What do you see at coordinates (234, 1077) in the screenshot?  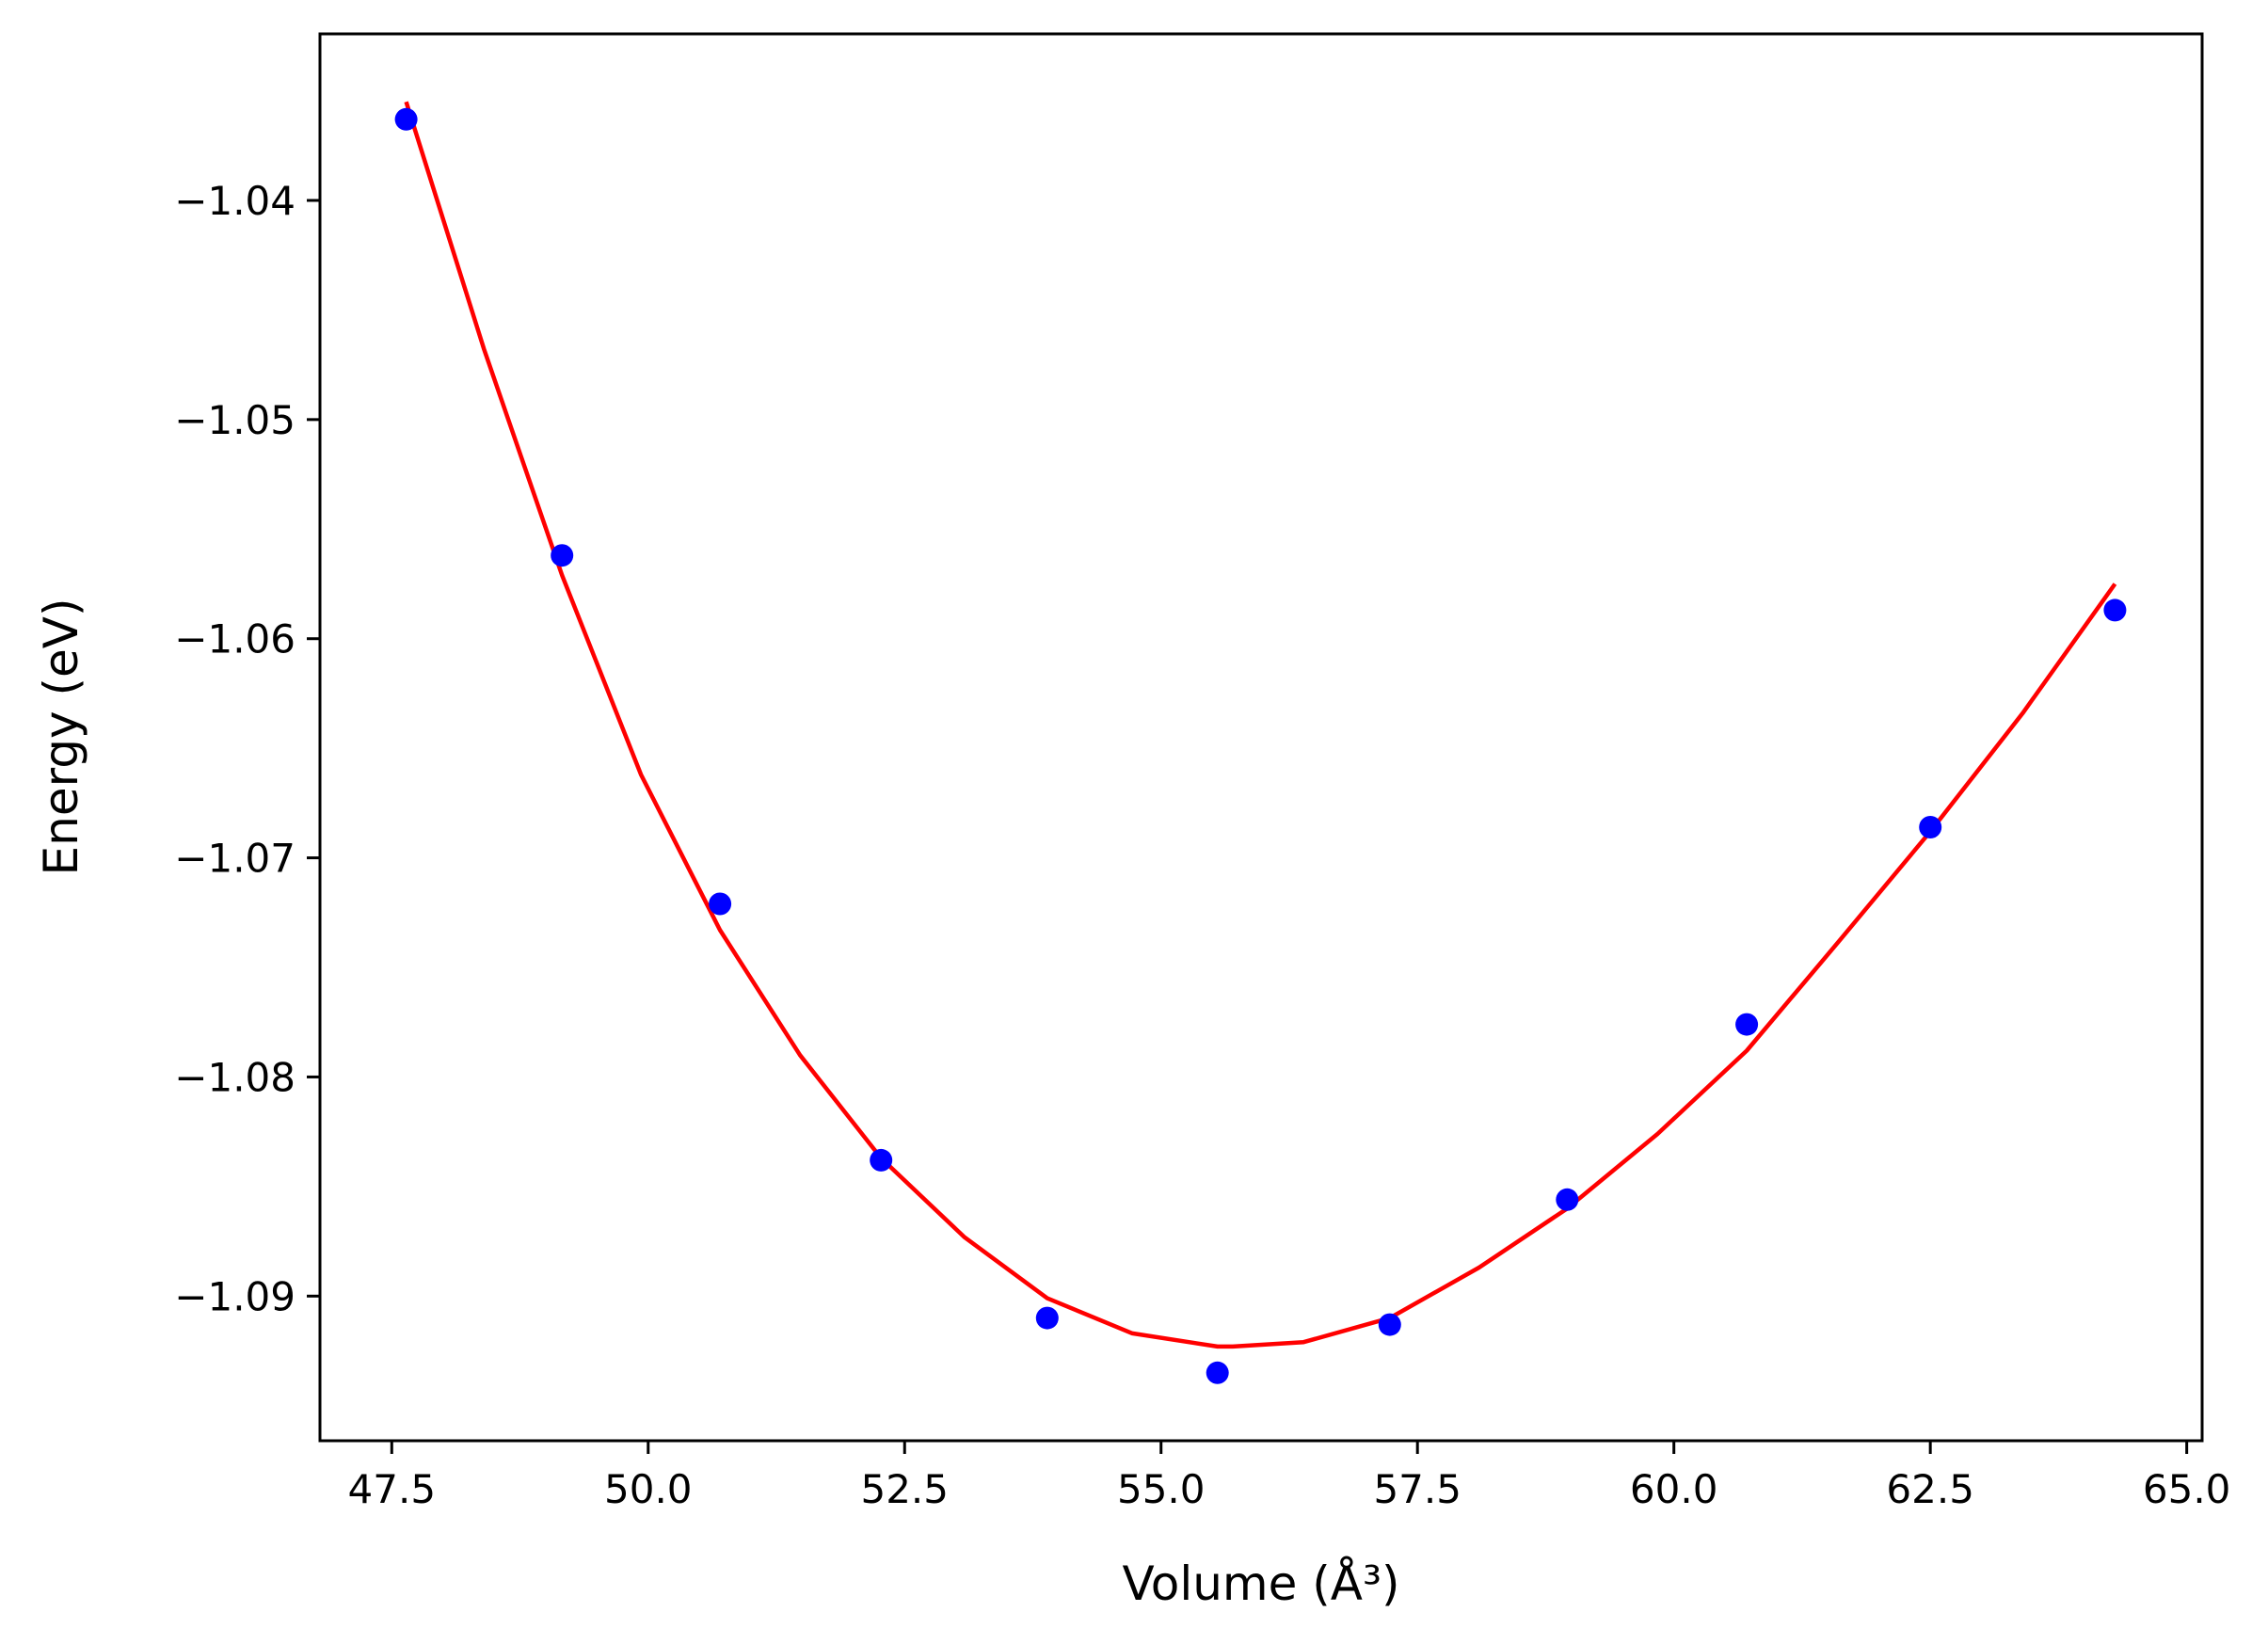 I see `y-tick-label: −1.08` at bounding box center [234, 1077].